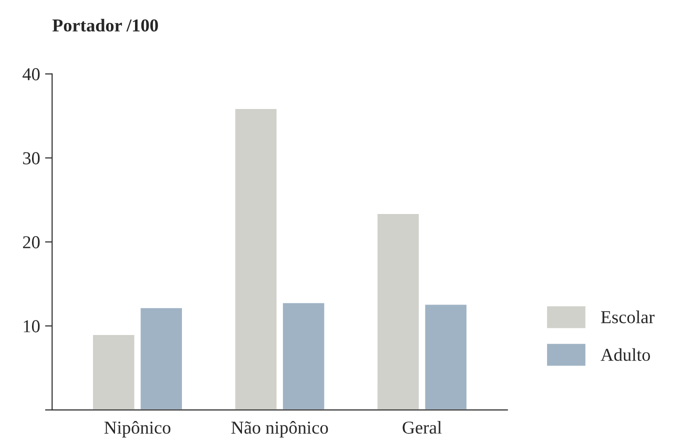  I want to click on y-tick-label: 10, so click(32, 326).